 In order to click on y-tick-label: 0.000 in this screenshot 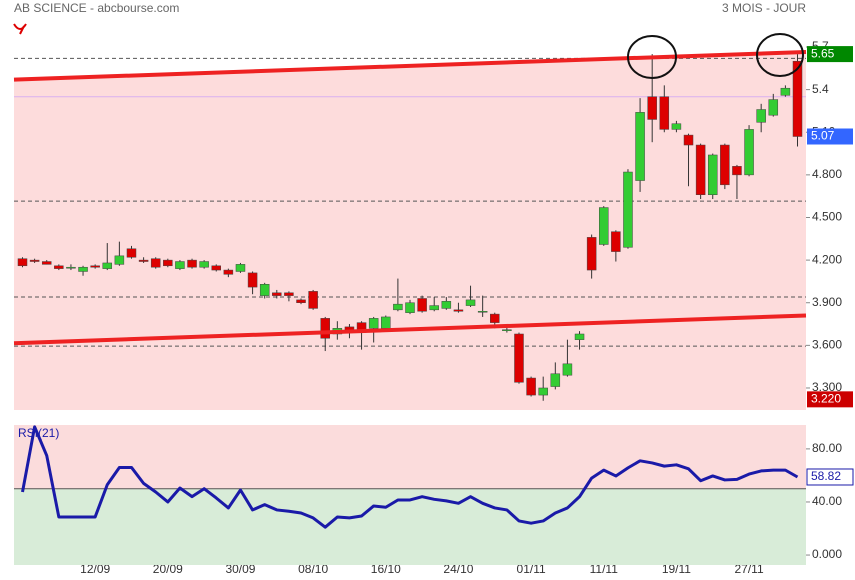, I will do `click(827, 554)`.